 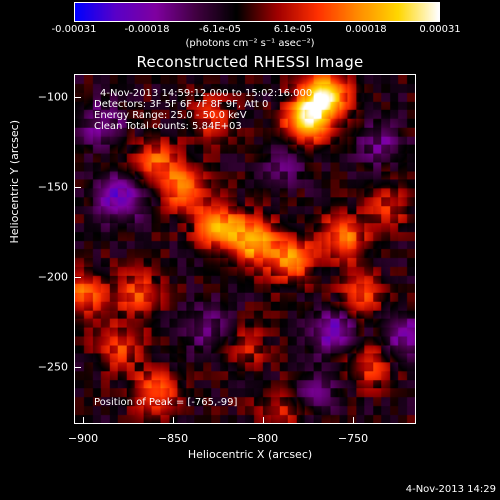 I want to click on chart-title: Reconstructed RHESSI Image, so click(x=250, y=62).